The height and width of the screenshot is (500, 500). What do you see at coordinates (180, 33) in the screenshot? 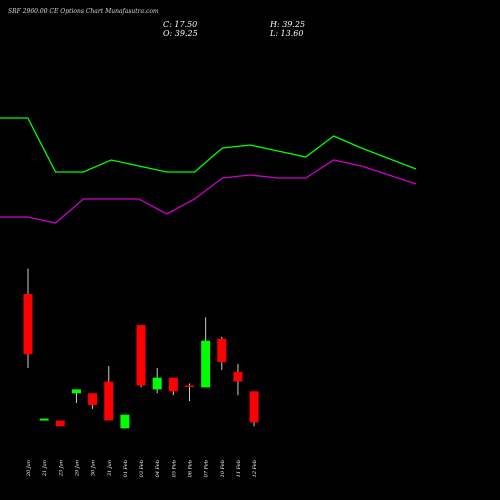
I see `open-value: O: 39.25` at bounding box center [180, 33].